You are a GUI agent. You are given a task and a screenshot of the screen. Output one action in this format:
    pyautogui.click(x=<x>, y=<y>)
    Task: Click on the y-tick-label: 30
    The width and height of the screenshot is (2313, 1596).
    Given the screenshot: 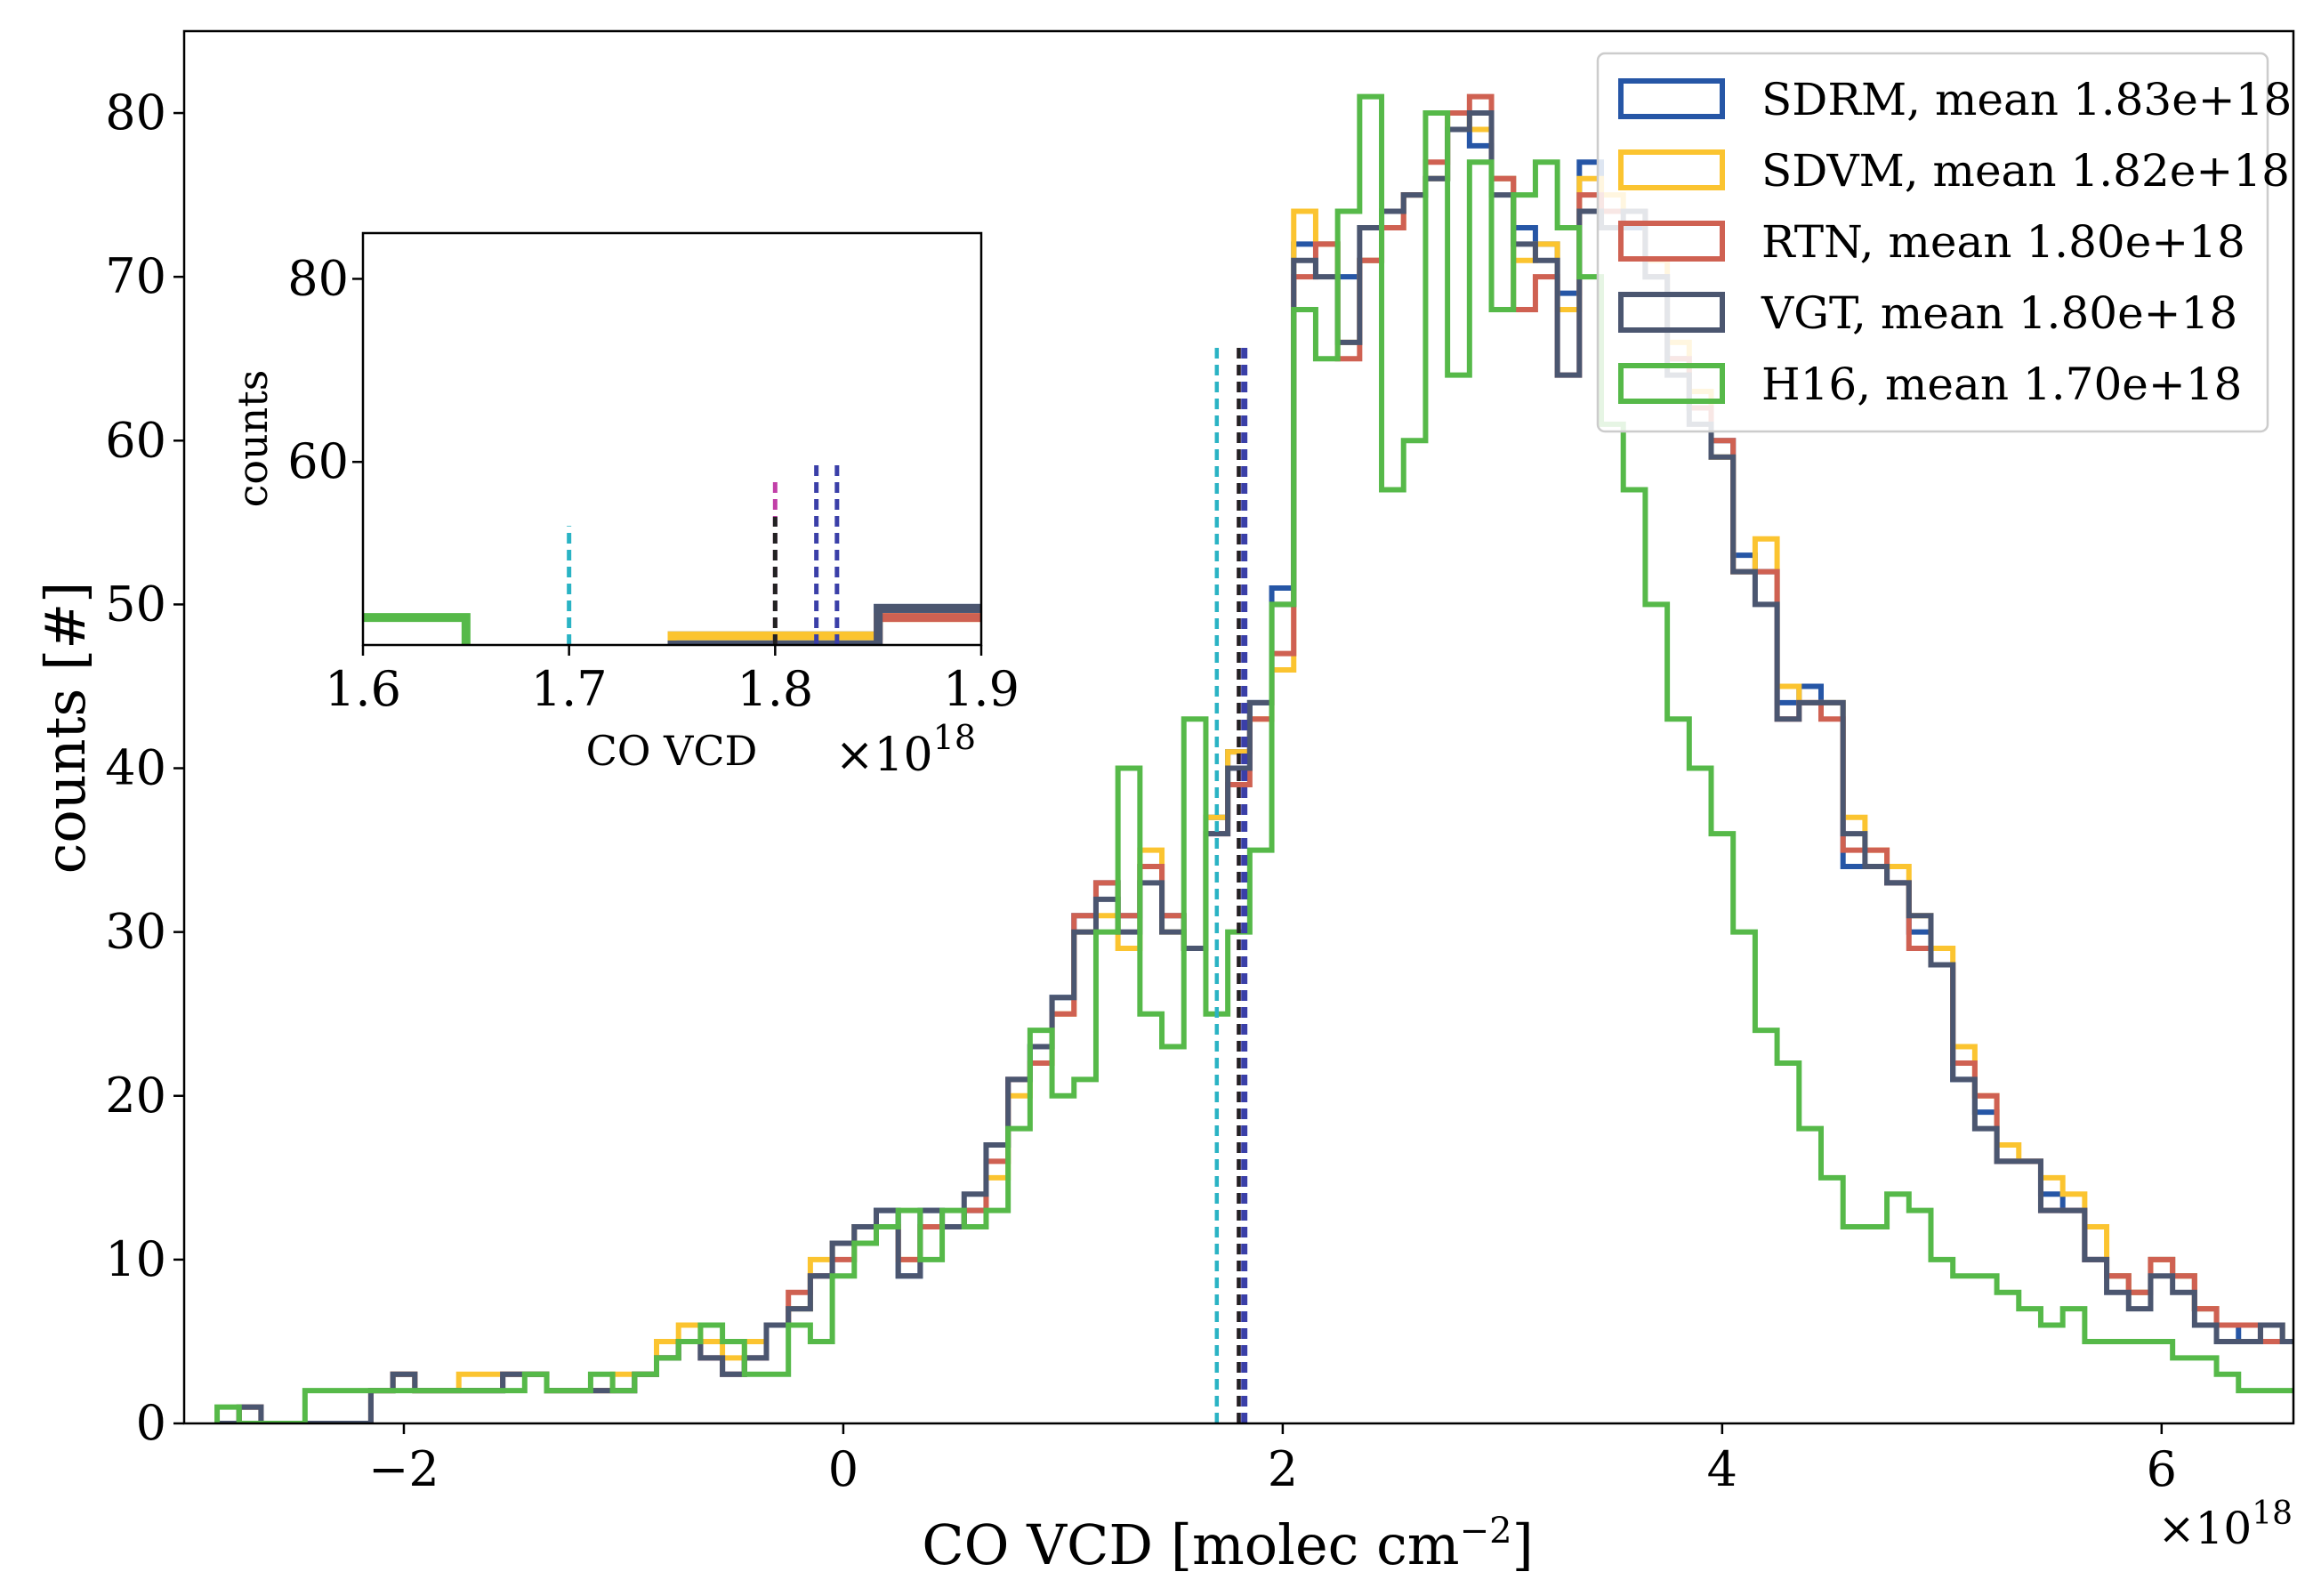 What is the action you would take?
    pyautogui.click(x=135, y=932)
    